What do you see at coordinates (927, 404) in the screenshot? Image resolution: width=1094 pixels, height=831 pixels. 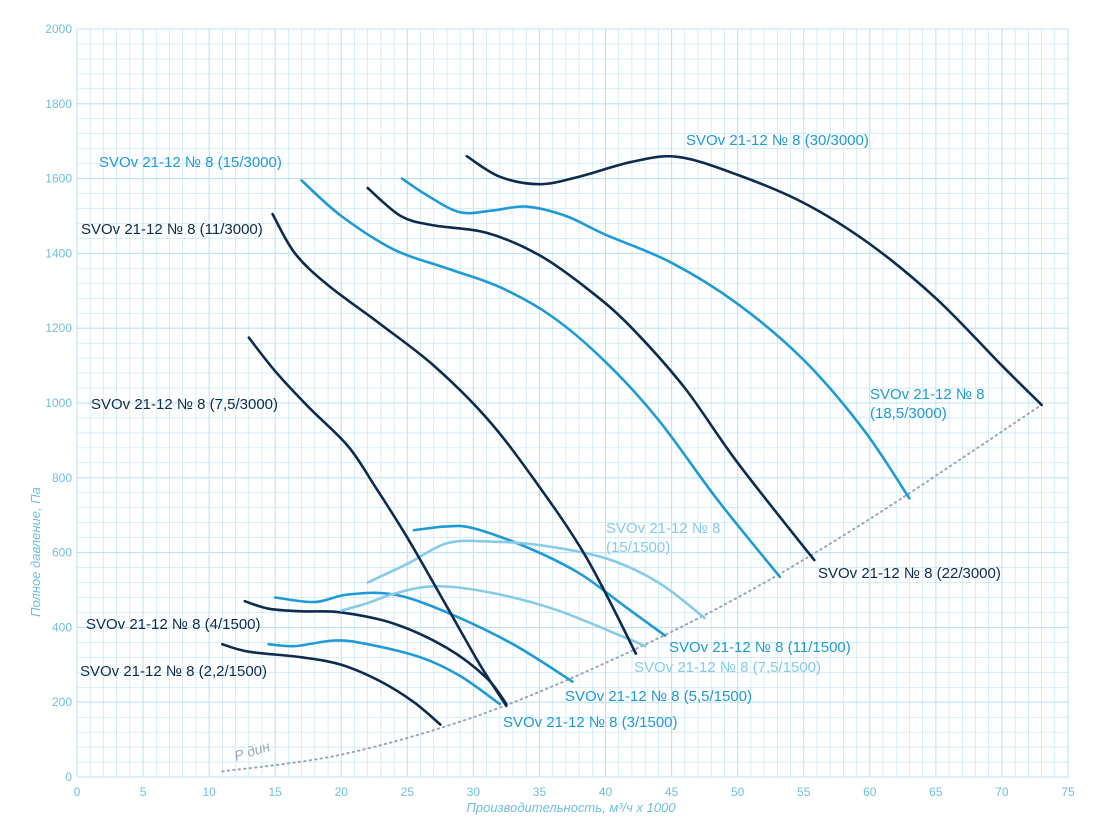 I see `curve-label: SVOv 21-12 № 8 (18,5/3000)` at bounding box center [927, 404].